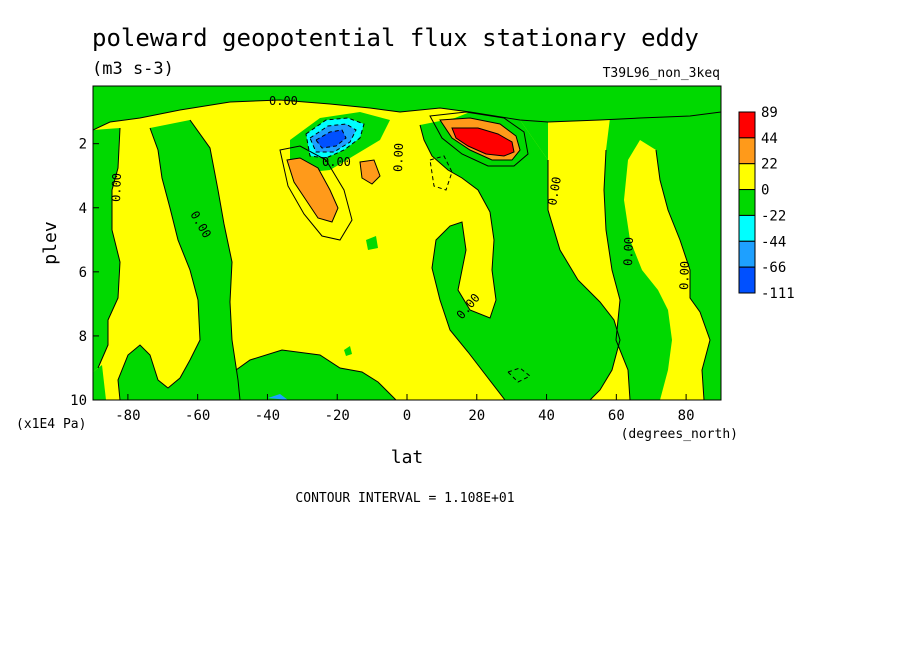  Describe the element at coordinates (83, 337) in the screenshot. I see `y-tick-label: 8` at that location.